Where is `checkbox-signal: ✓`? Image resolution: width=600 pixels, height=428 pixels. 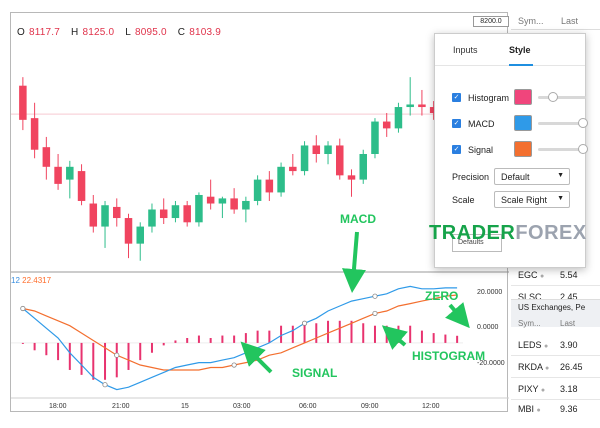 checkbox-signal: ✓ is located at coordinates (456, 149).